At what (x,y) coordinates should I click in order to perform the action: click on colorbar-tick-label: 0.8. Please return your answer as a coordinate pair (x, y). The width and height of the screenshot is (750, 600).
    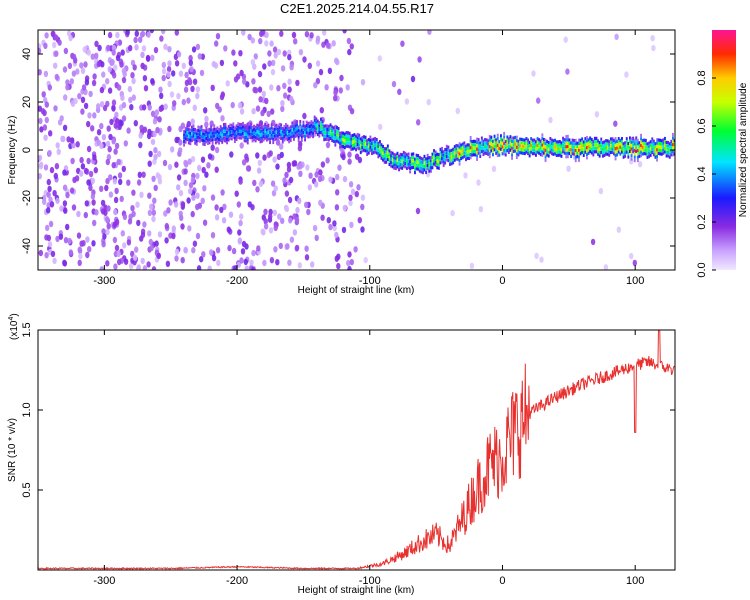
    Looking at the image, I should click on (702, 77).